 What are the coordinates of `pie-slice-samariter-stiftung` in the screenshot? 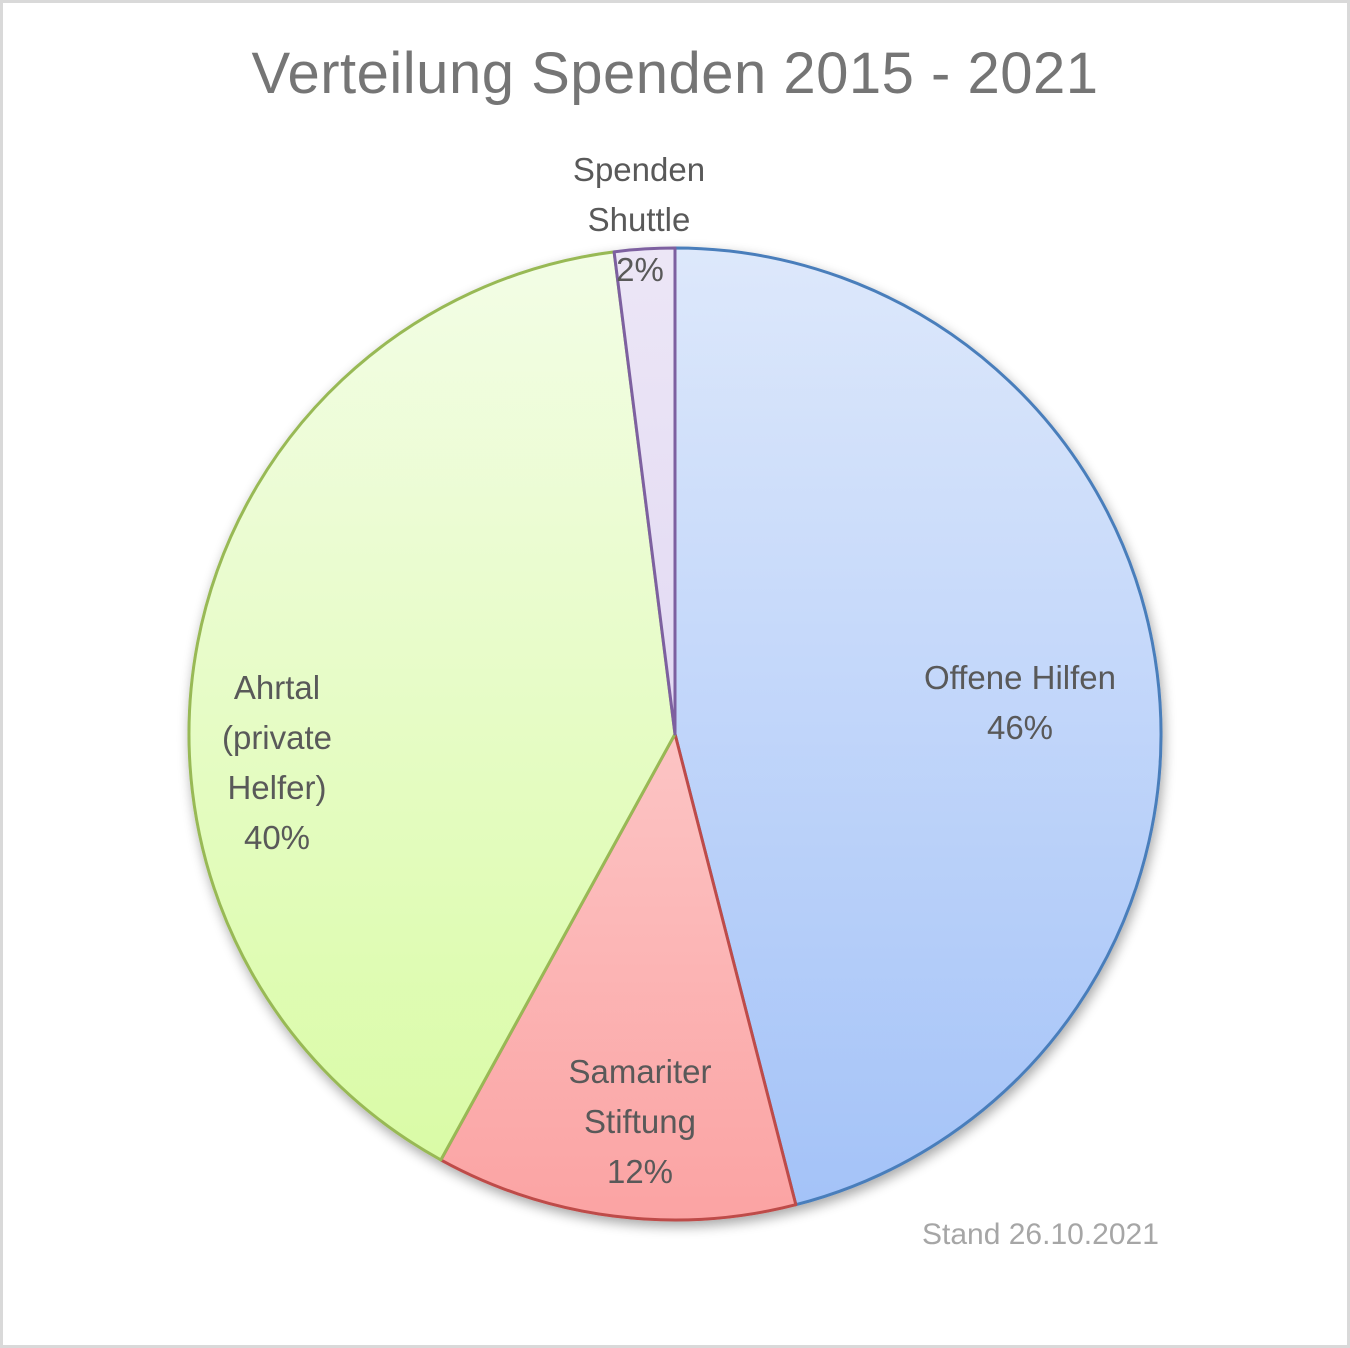 It's located at (618, 977).